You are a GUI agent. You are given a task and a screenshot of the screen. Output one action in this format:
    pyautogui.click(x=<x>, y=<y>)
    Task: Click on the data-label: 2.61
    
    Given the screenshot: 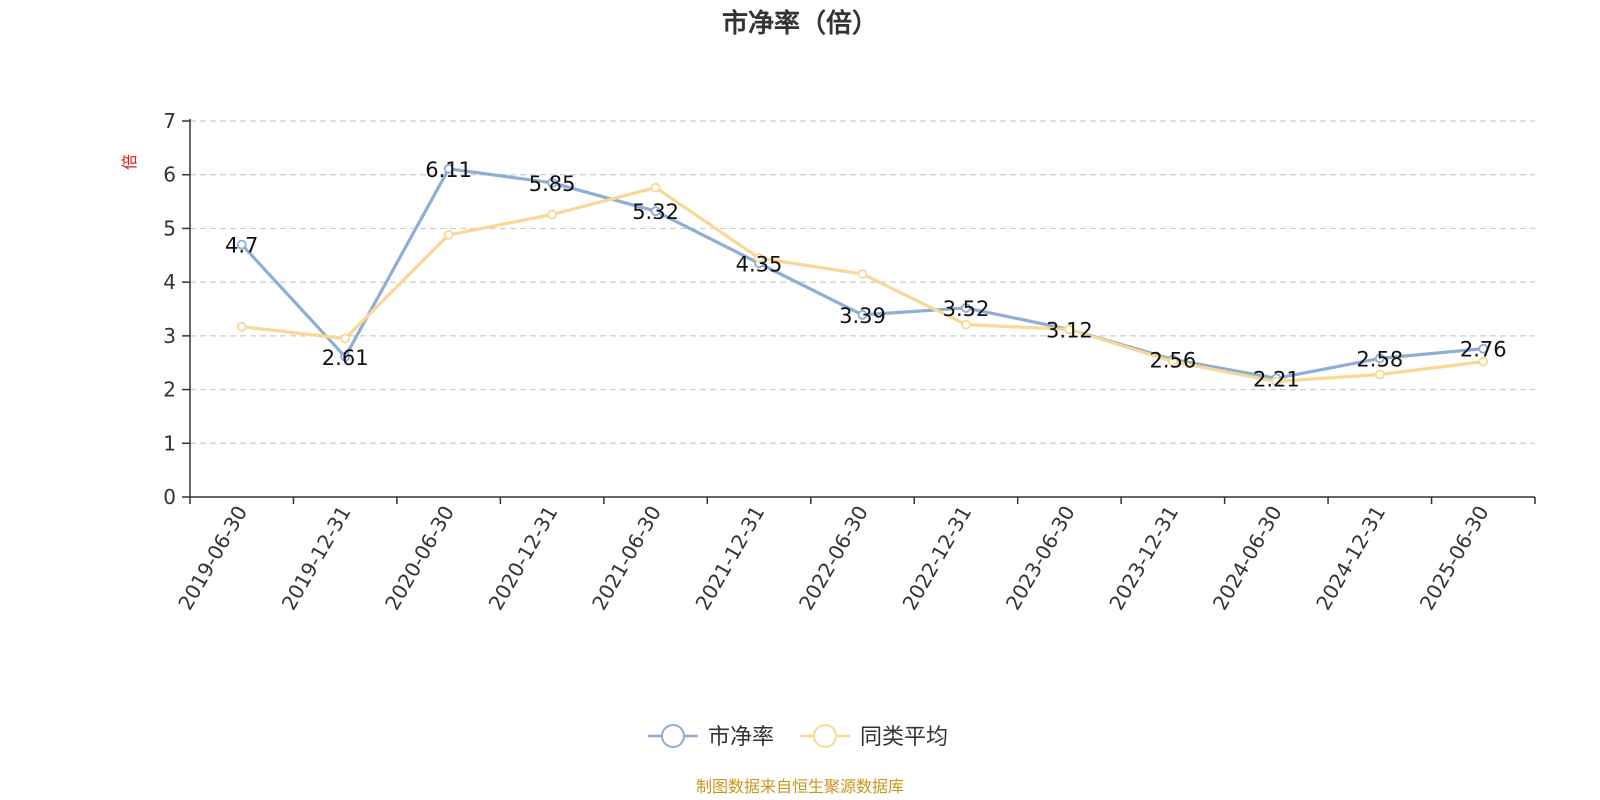 What is the action you would take?
    pyautogui.click(x=345, y=358)
    